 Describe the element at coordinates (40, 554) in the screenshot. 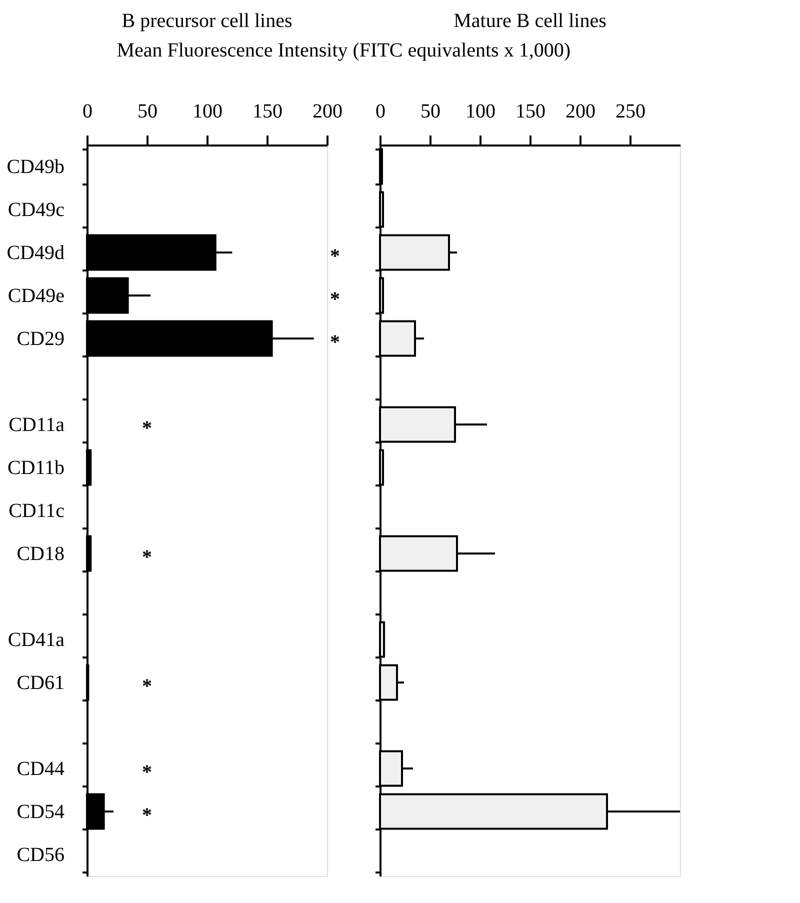

I see `y-tick-label: CD18` at that location.